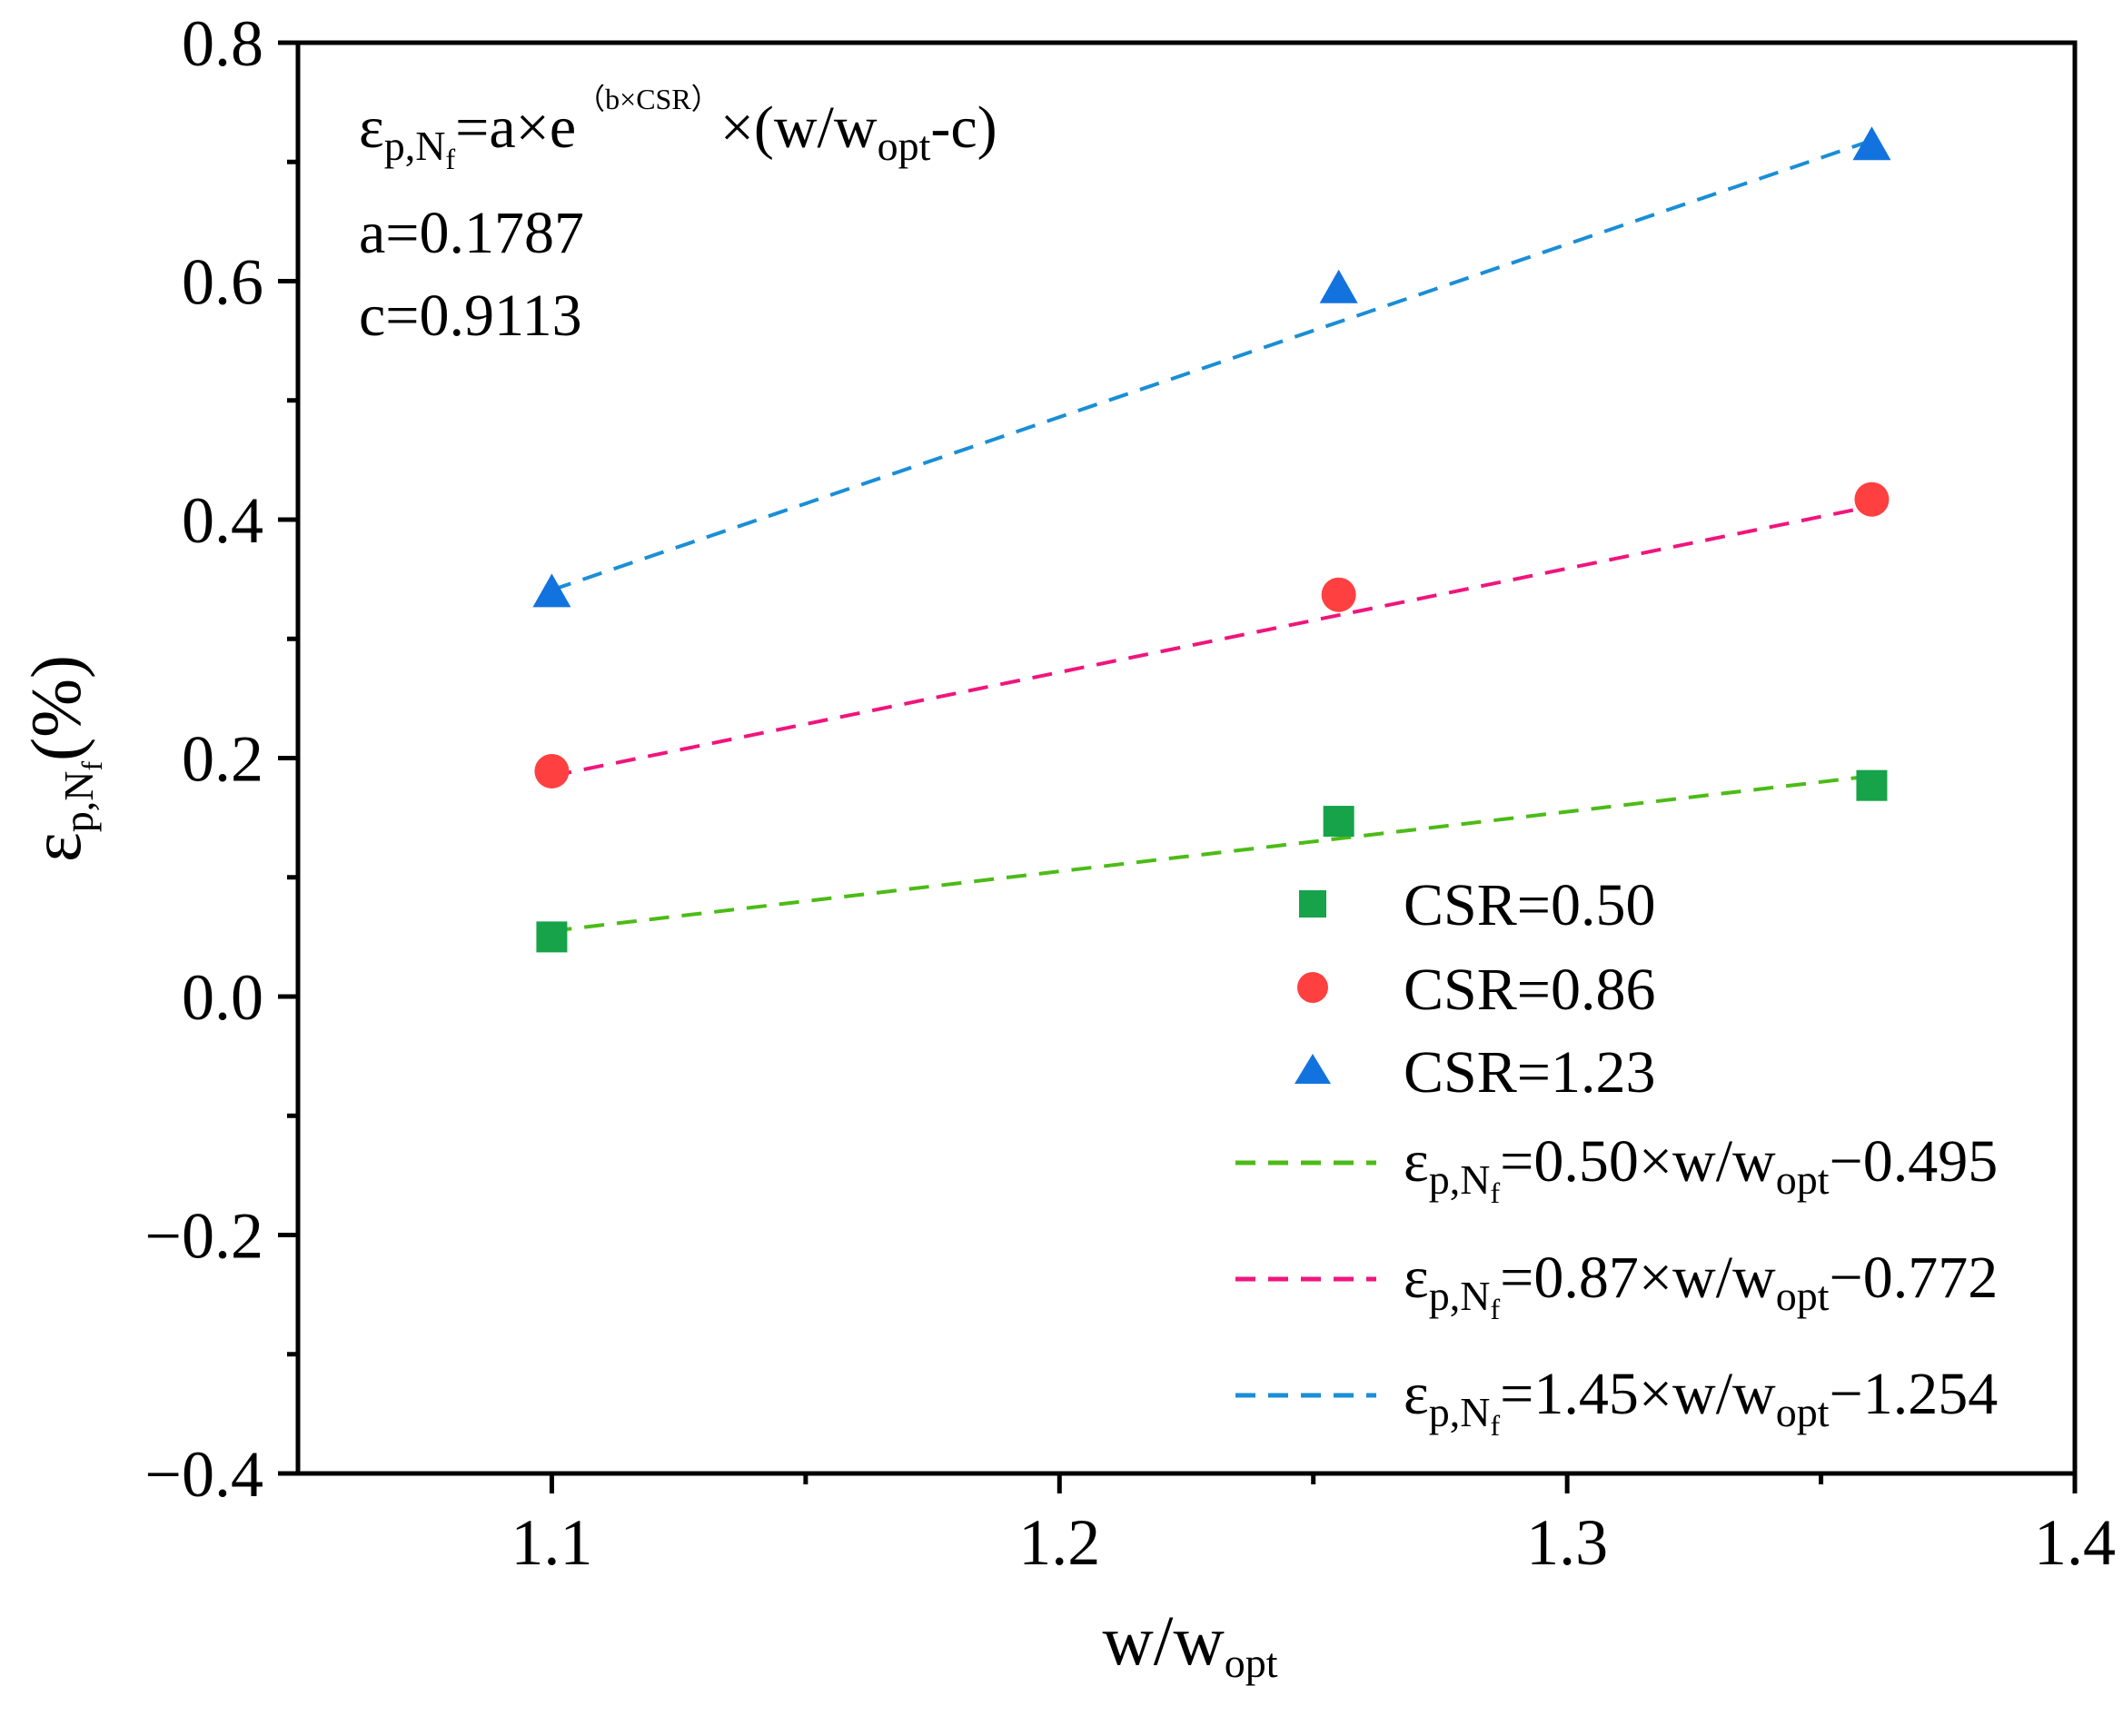 The image size is (2123, 1736). I want to click on legend-label-fit-123: εp,Nf=1.45×w/wopt−1.254, so click(1701, 1401).